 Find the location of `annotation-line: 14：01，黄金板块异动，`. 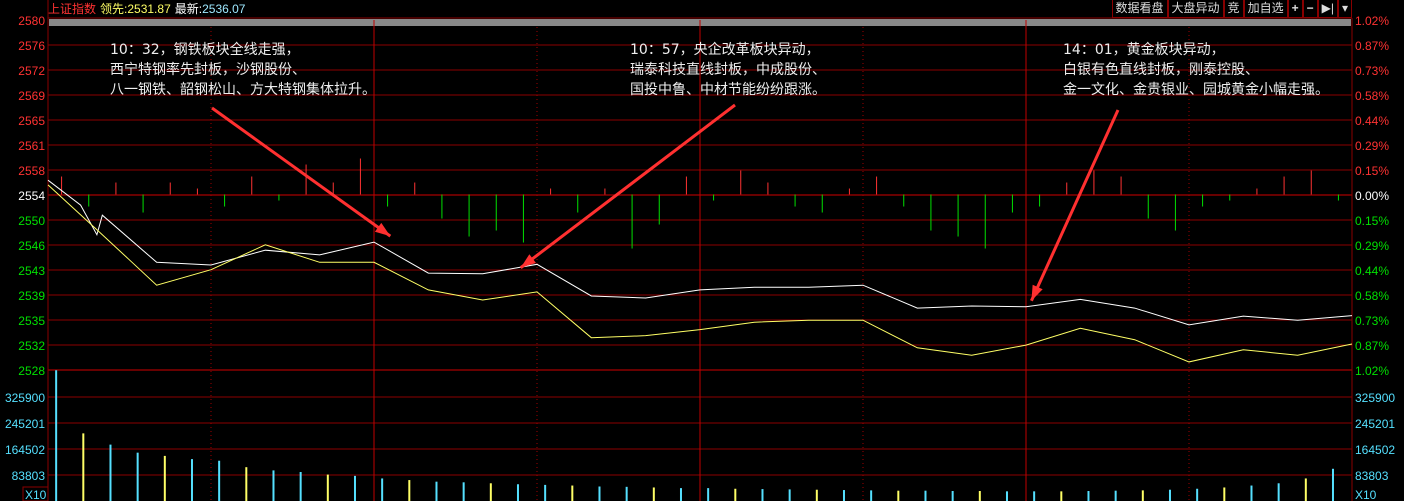

annotation-line: 14：01，黄金板块异动， is located at coordinates (1144, 50).